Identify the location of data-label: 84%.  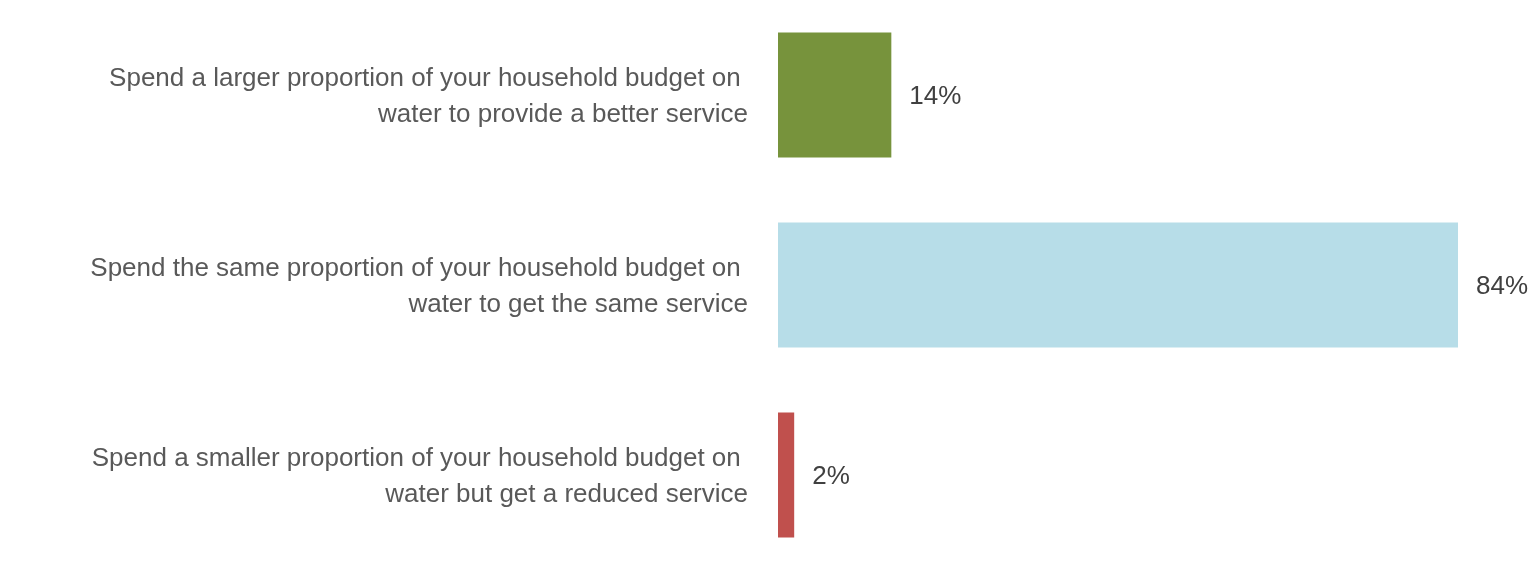
(1502, 285).